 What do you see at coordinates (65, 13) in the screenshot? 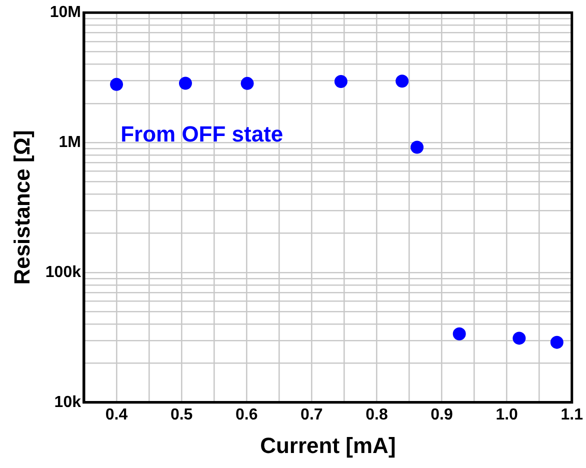
I see `y-tick-label: 10M` at bounding box center [65, 13].